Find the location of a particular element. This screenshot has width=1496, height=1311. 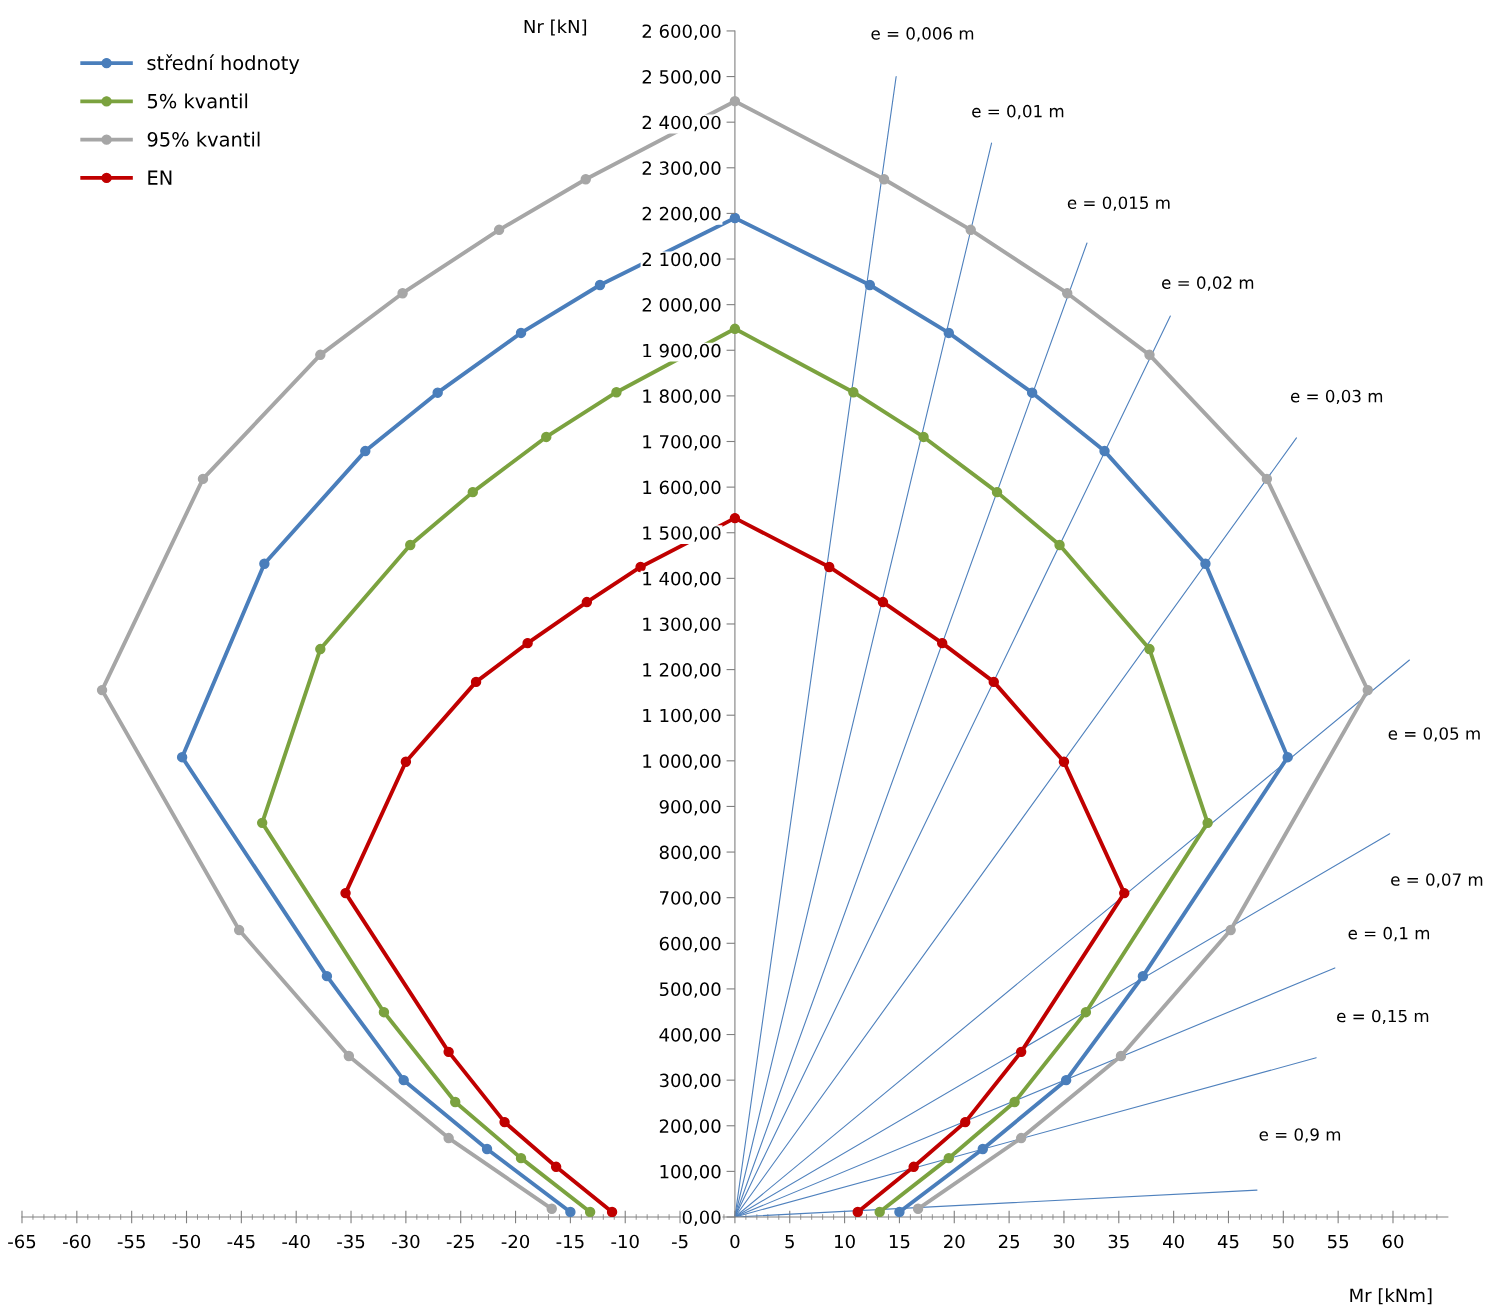

y-tick-label: 500,00 is located at coordinates (690, 990).